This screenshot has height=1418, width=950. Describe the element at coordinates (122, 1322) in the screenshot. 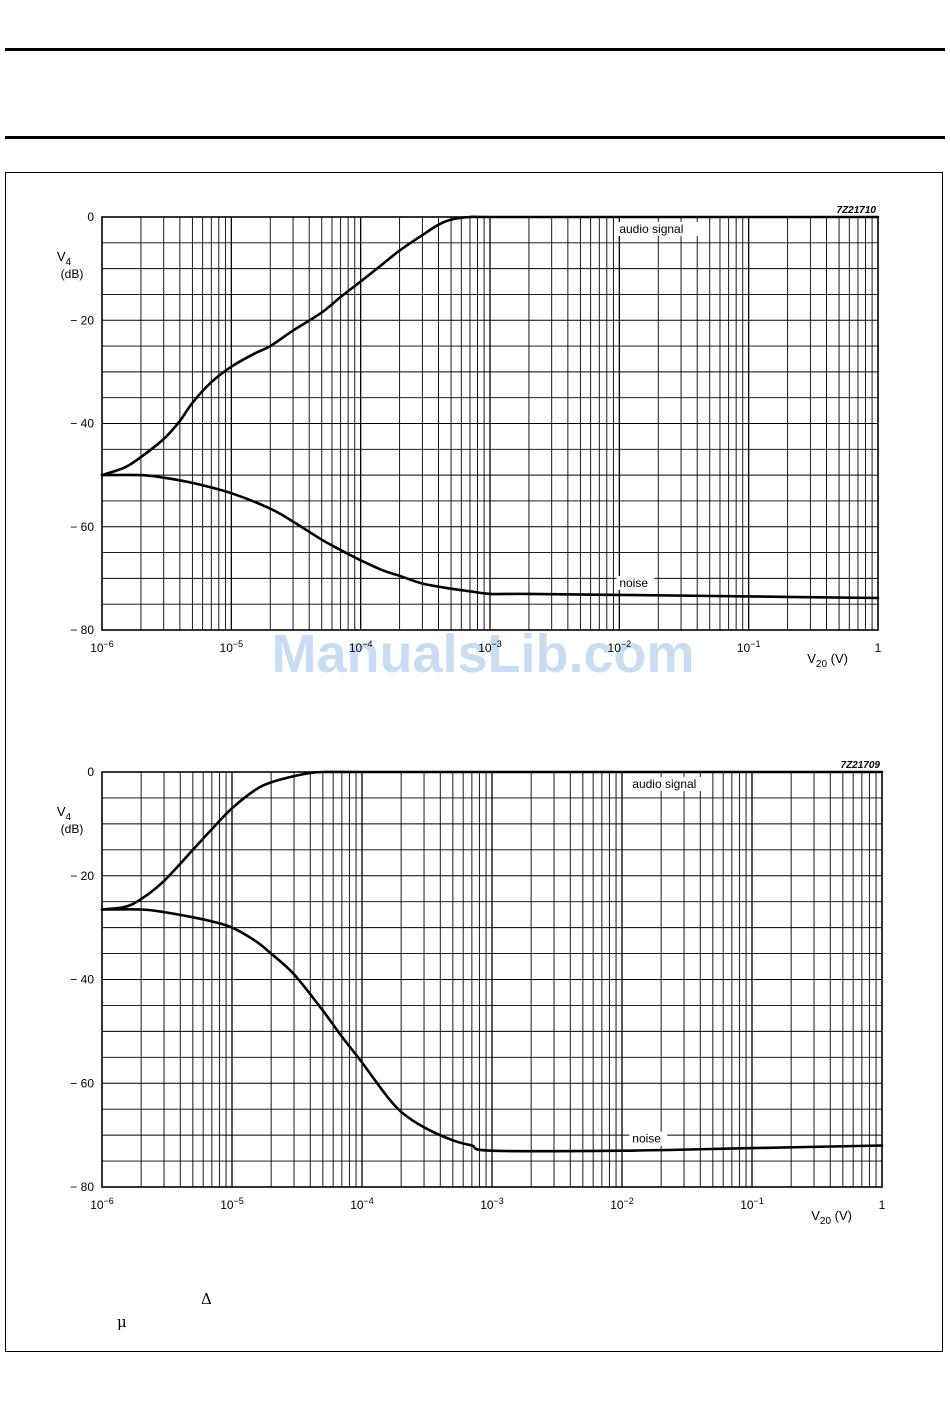

I see `mu-symbol: μ` at that location.